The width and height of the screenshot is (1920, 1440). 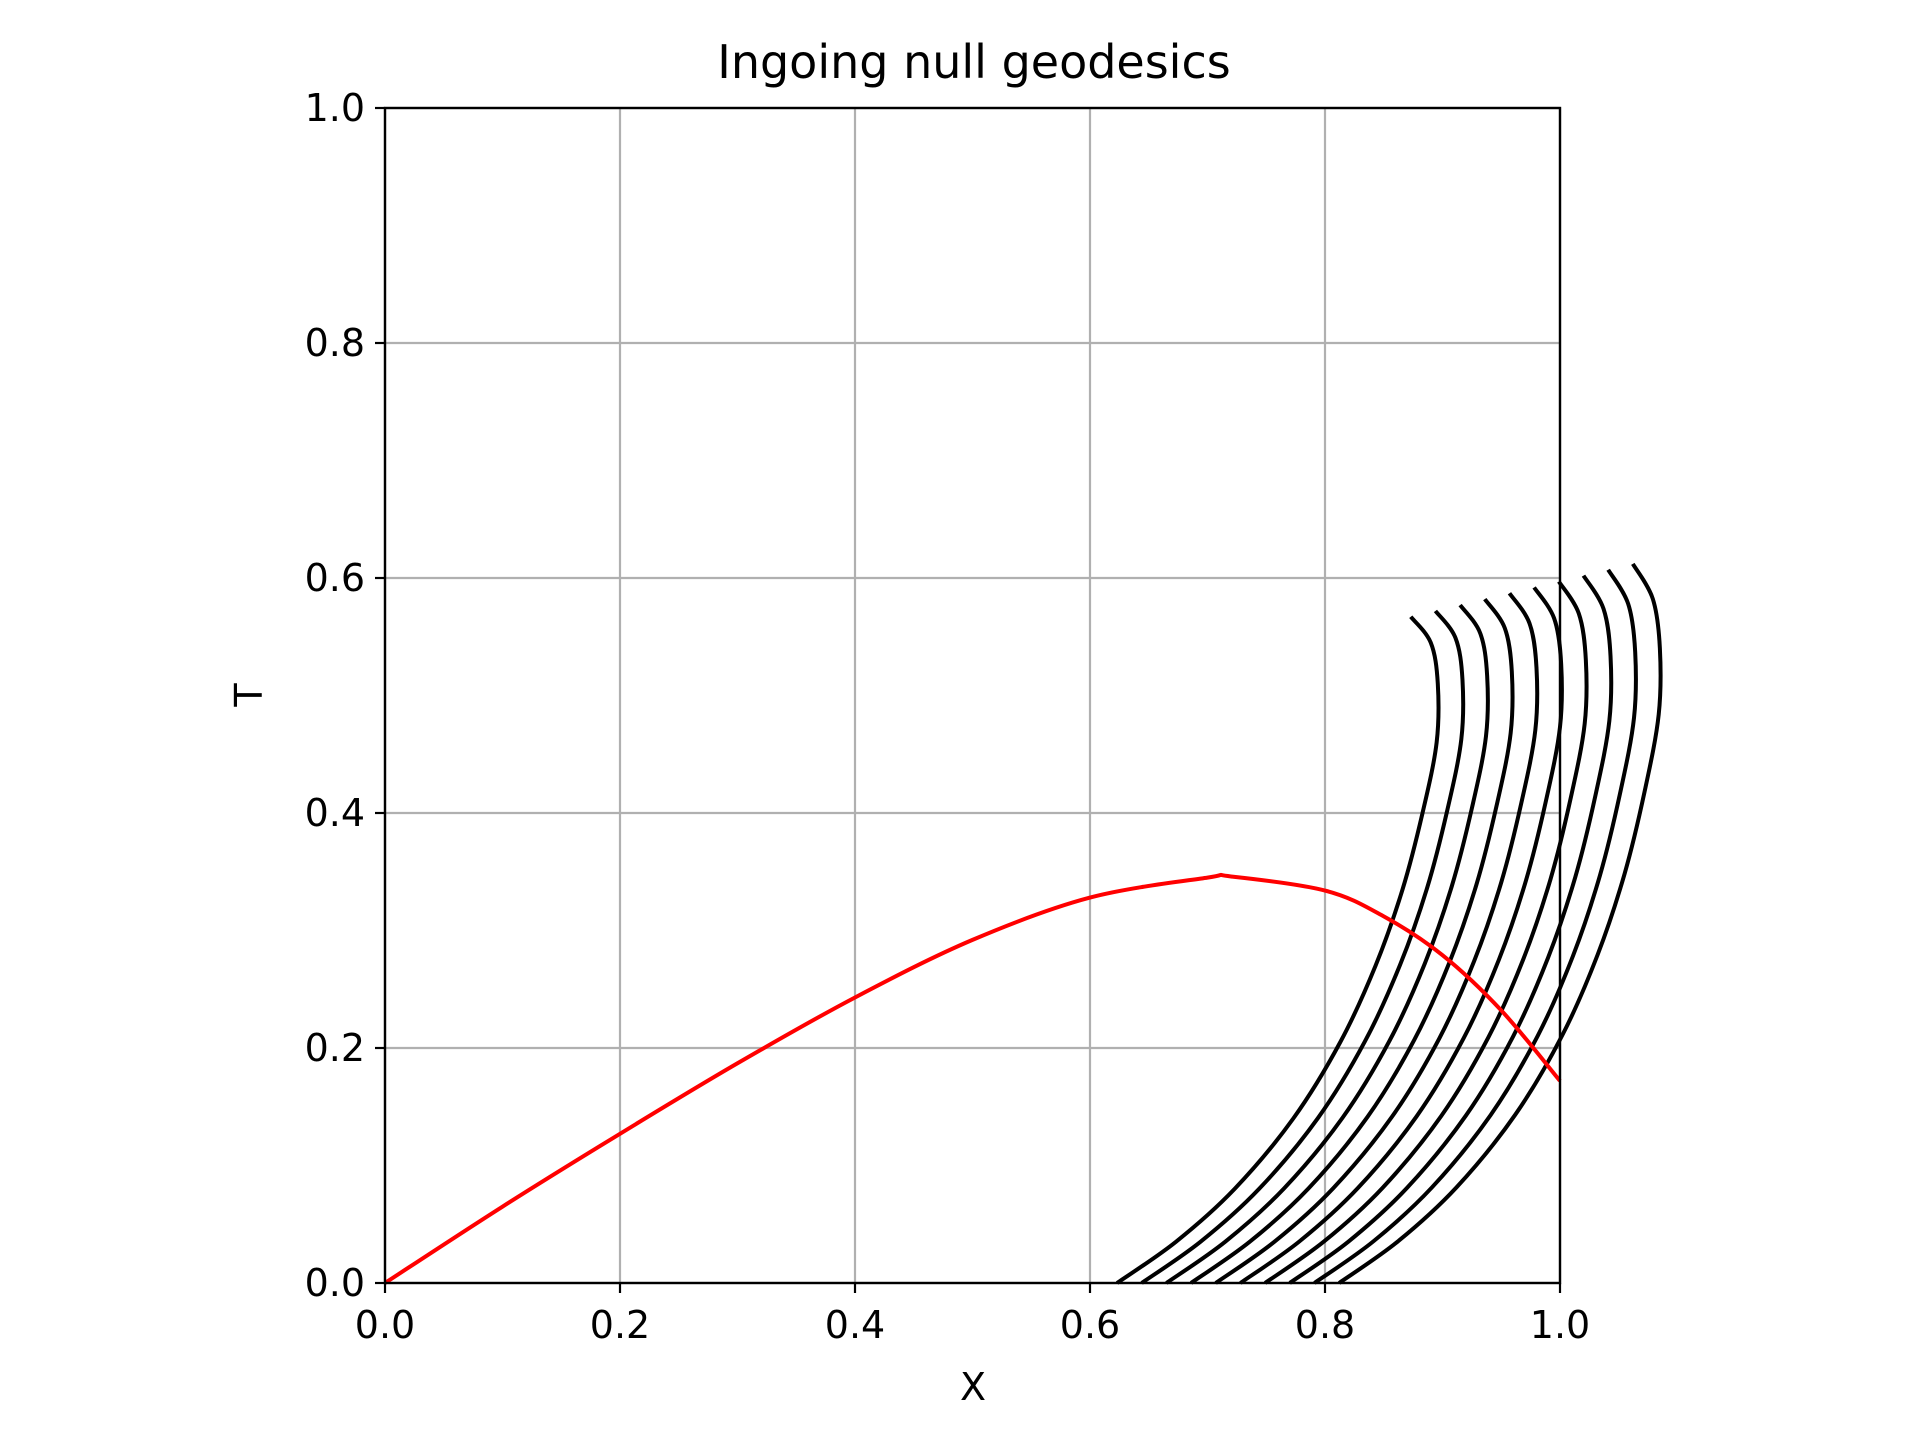 I want to click on y-tick-label: 0.0, so click(x=335, y=1283).